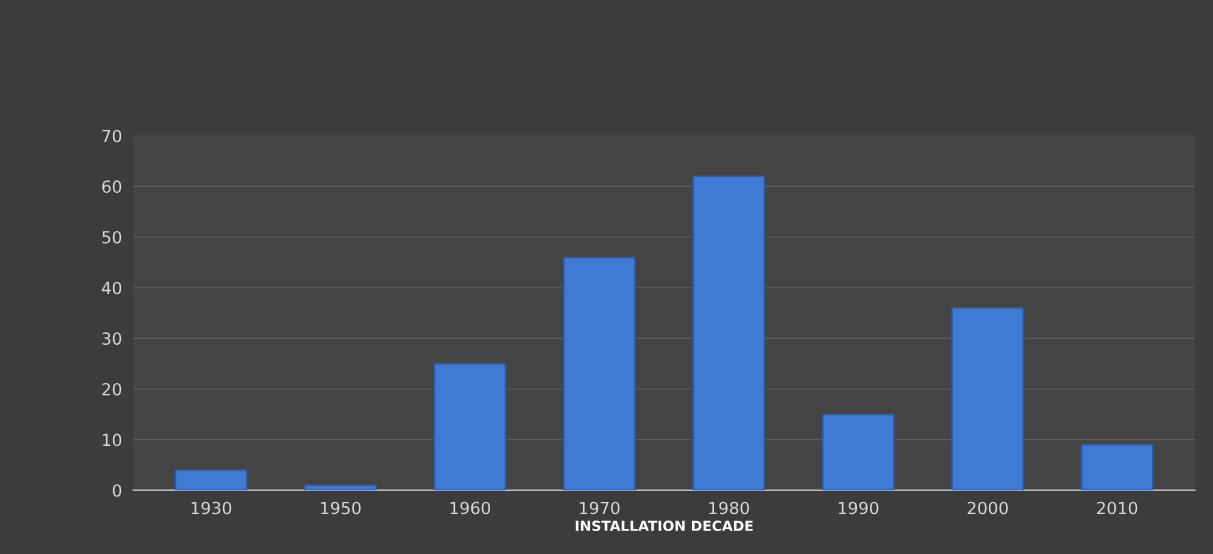 Image resolution: width=1213 pixels, height=554 pixels. I want to click on y-tick-label: 30, so click(112, 338).